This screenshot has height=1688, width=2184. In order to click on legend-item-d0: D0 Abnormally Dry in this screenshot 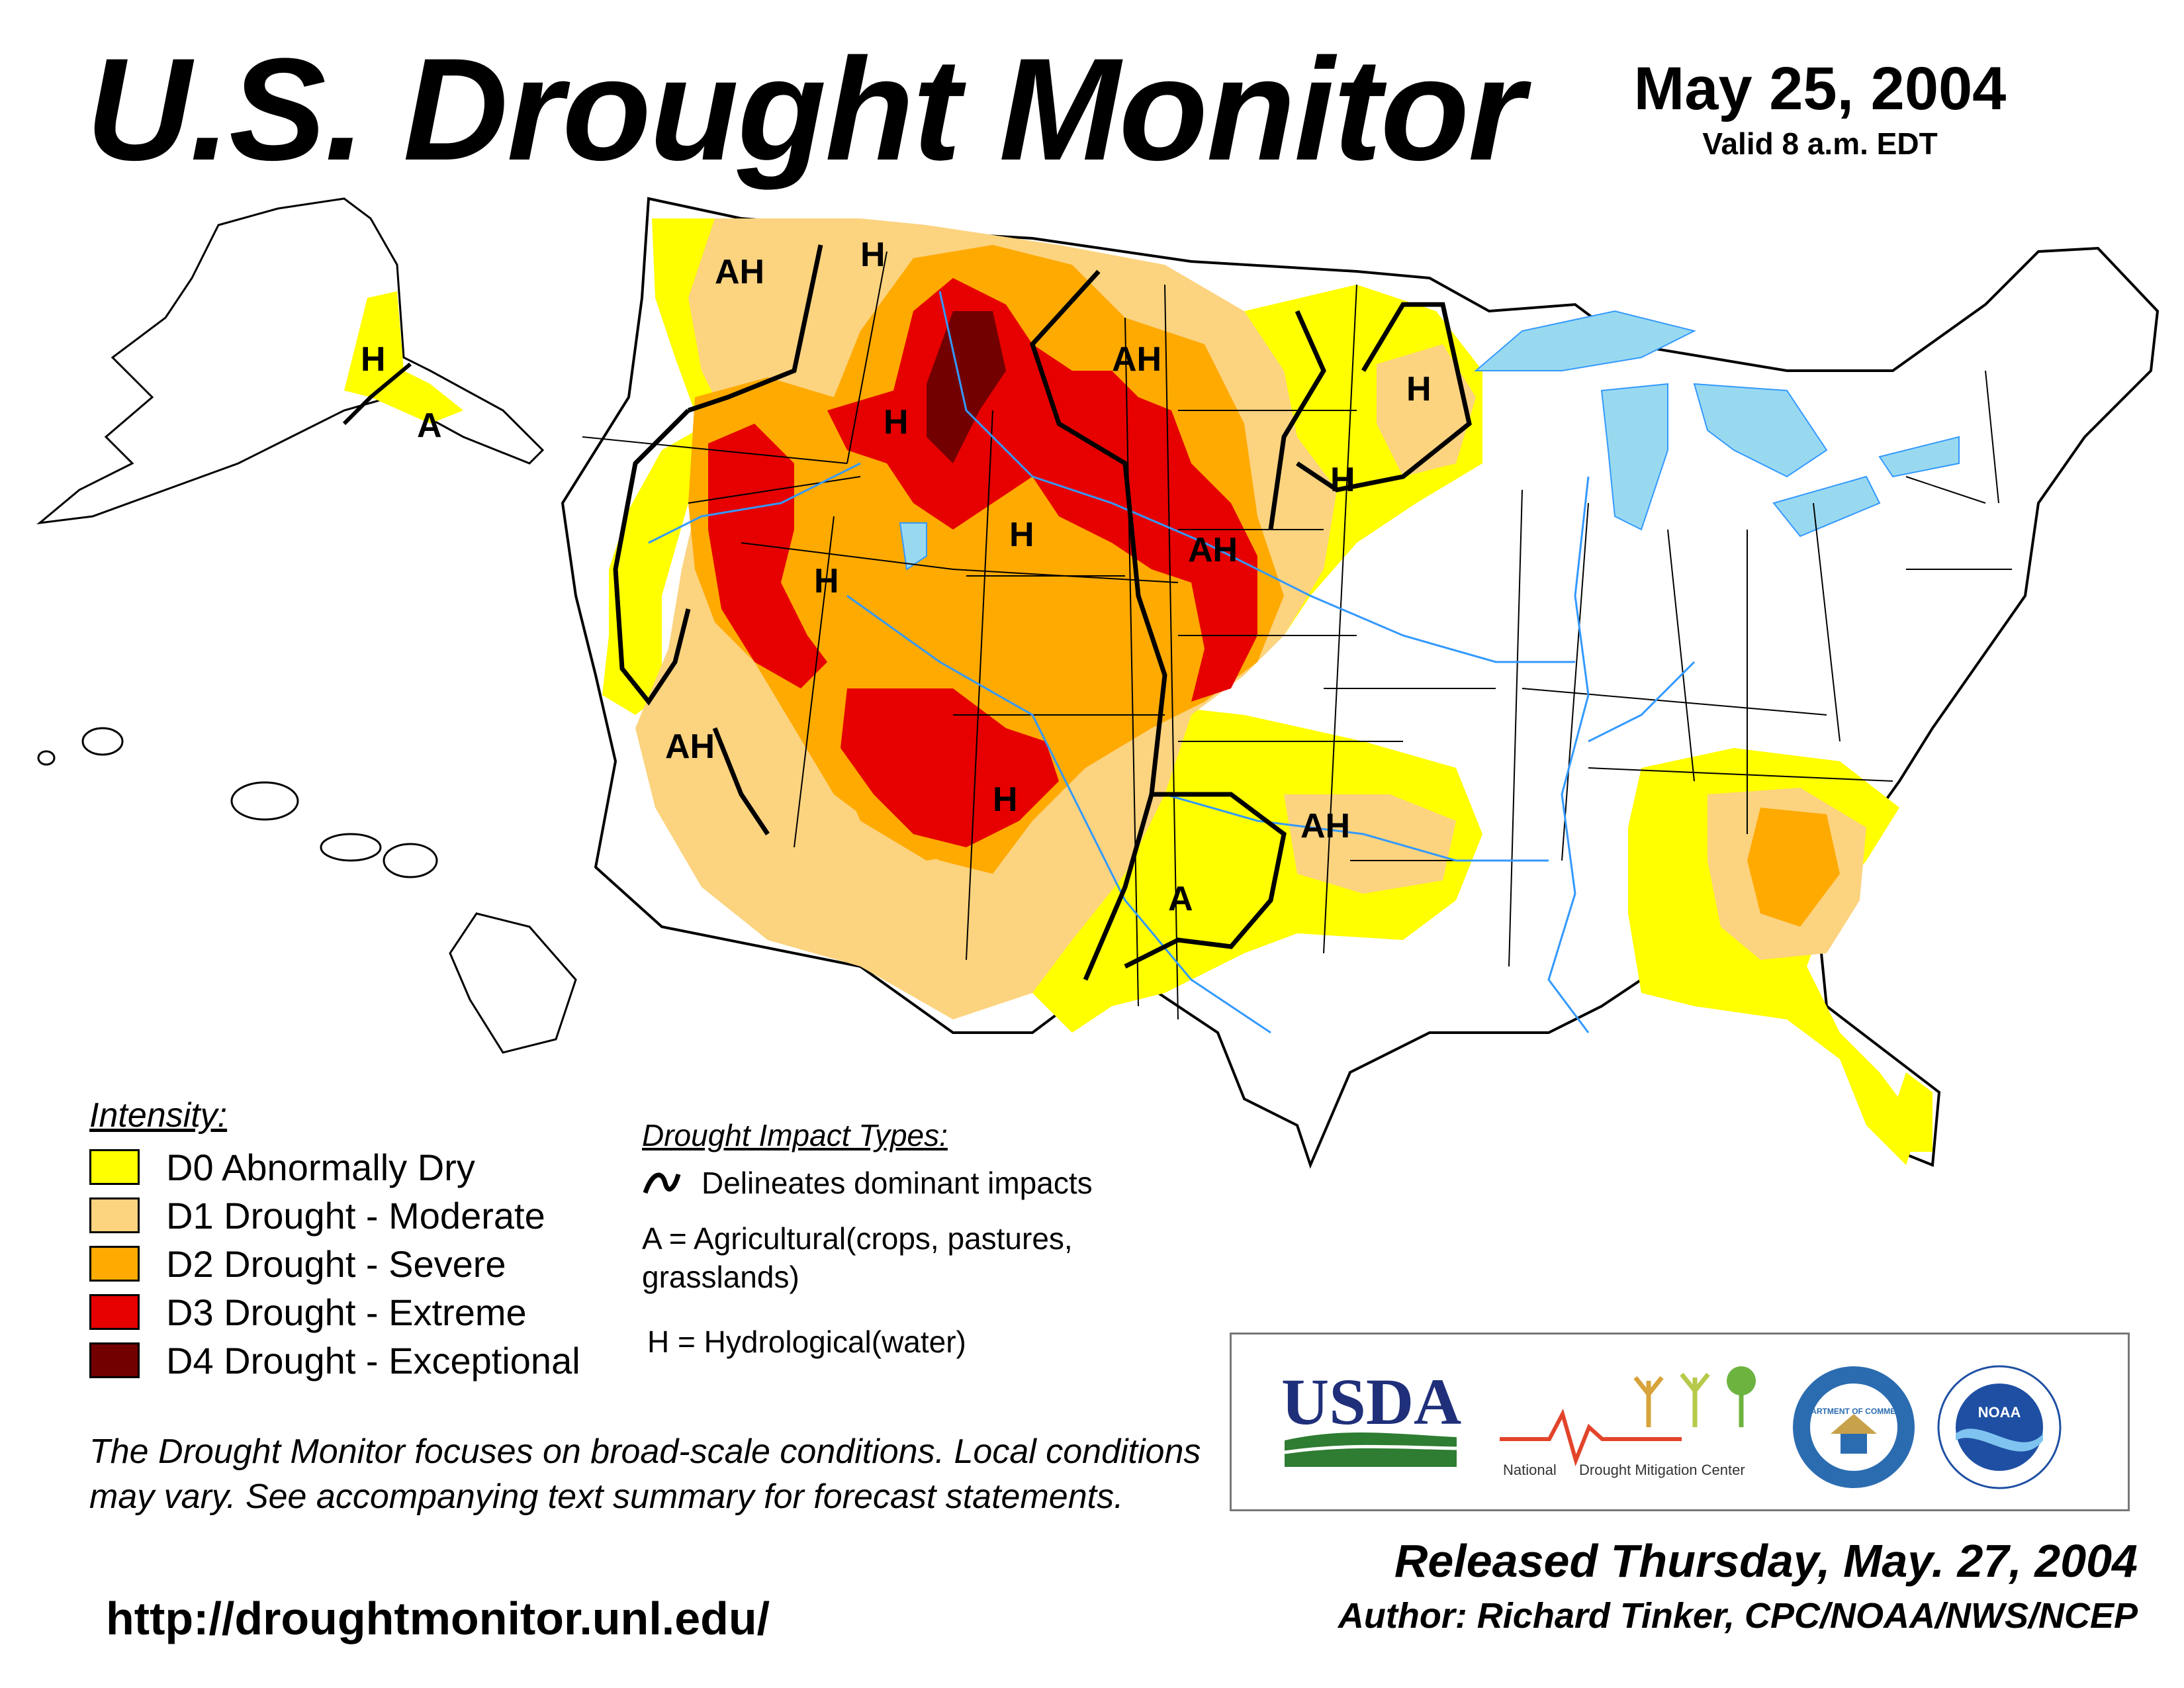, I will do `click(282, 1167)`.